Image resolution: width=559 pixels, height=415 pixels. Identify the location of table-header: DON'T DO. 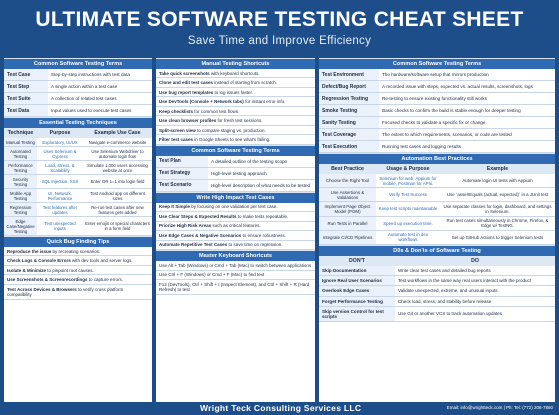
(437, 260).